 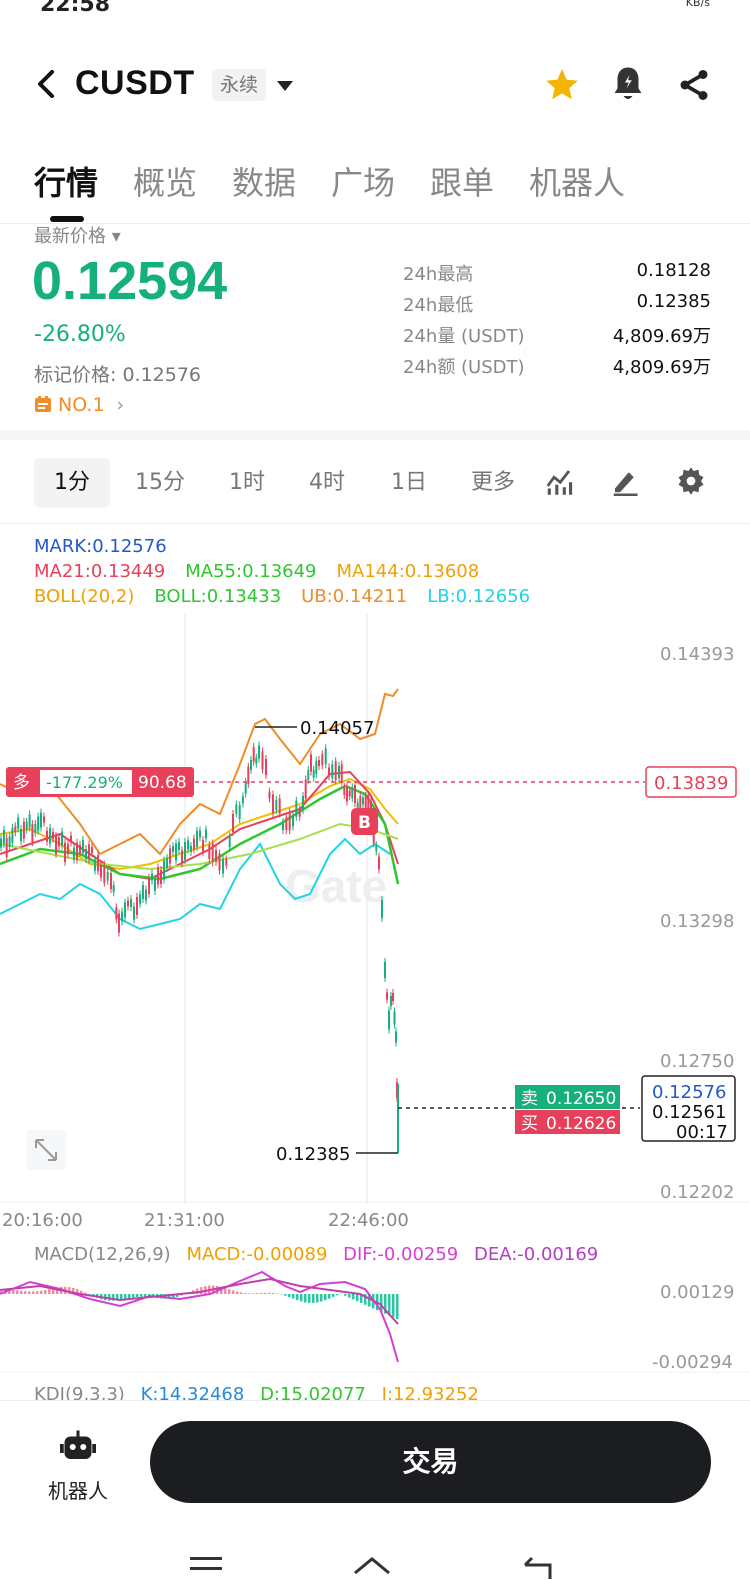 What do you see at coordinates (559, 481) in the screenshot?
I see `indicator-icon` at bounding box center [559, 481].